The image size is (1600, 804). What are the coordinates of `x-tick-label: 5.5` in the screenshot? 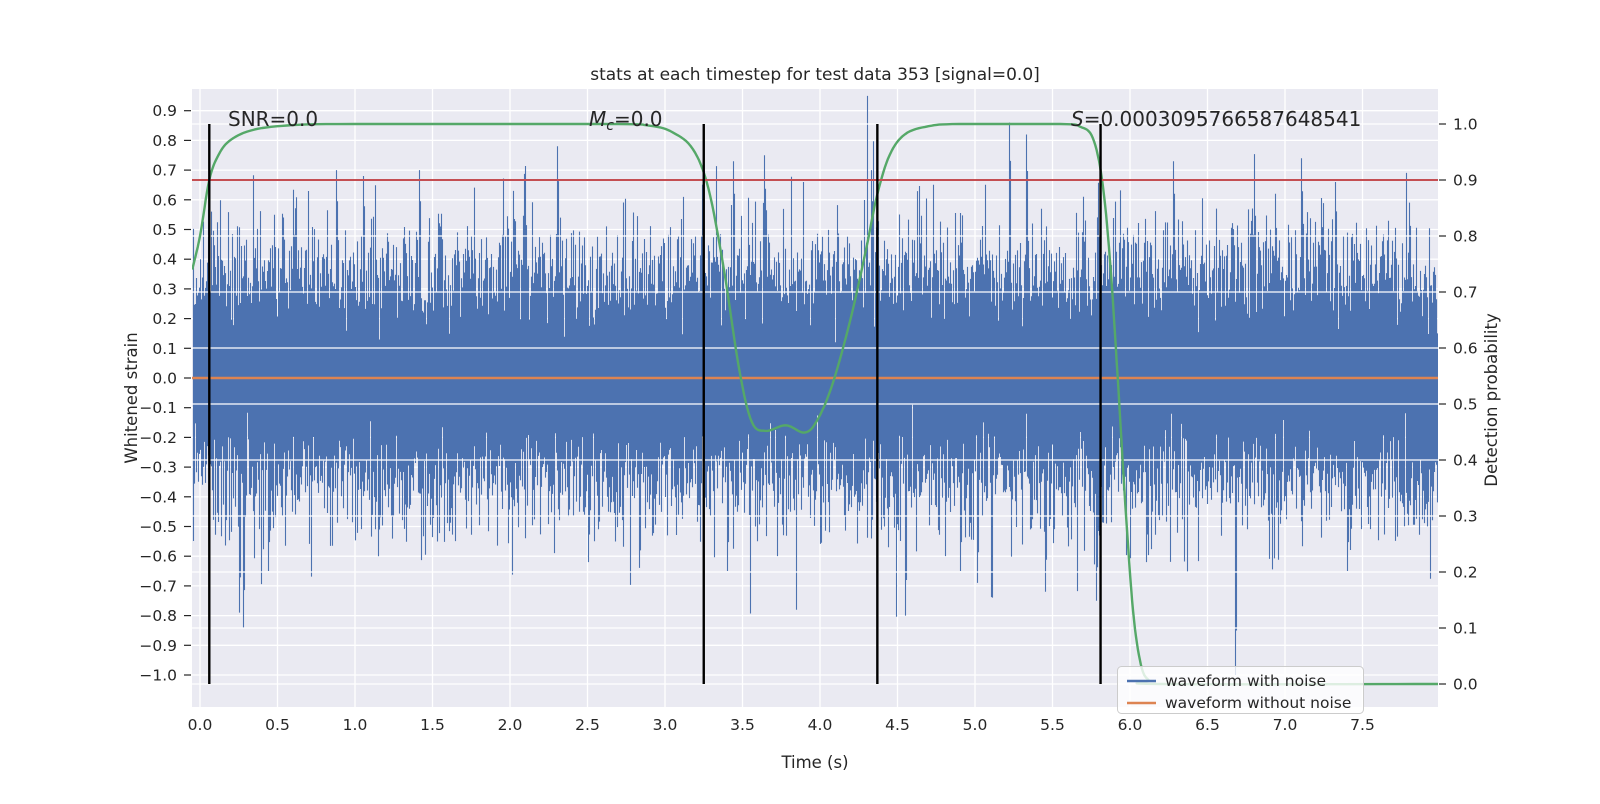 It's located at (1052, 725).